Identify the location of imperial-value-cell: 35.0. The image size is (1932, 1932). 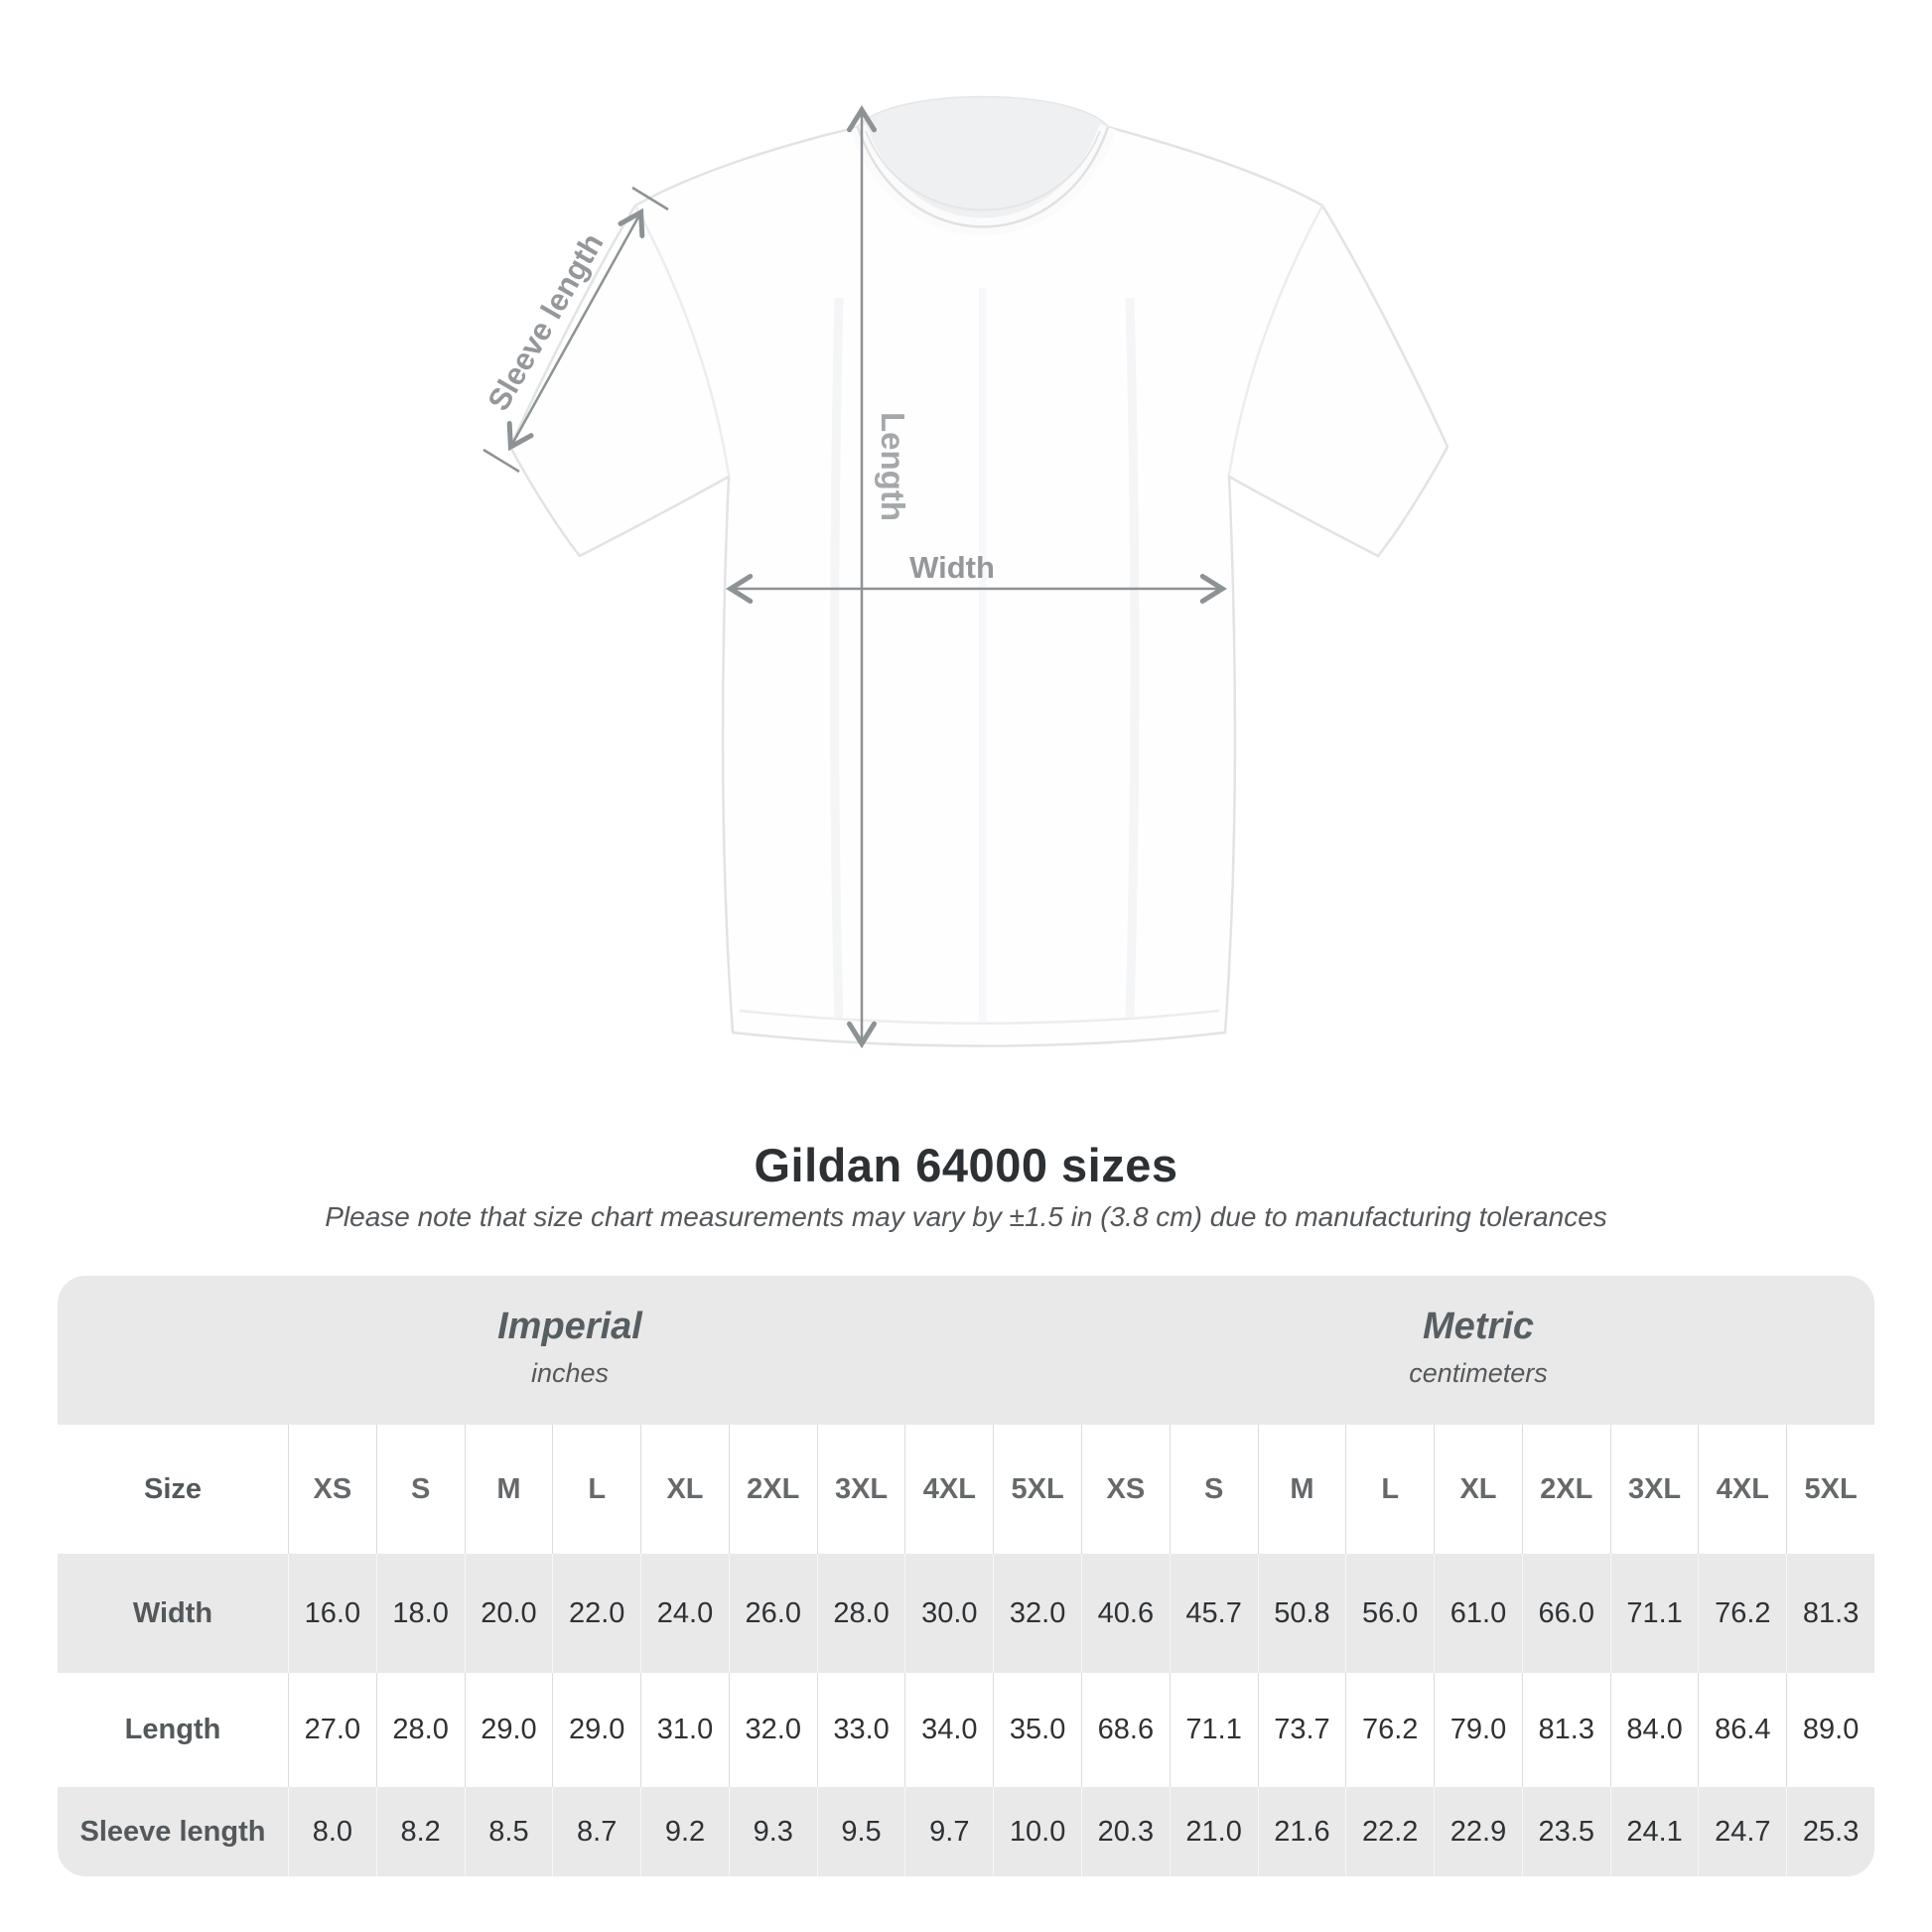
(1037, 1730).